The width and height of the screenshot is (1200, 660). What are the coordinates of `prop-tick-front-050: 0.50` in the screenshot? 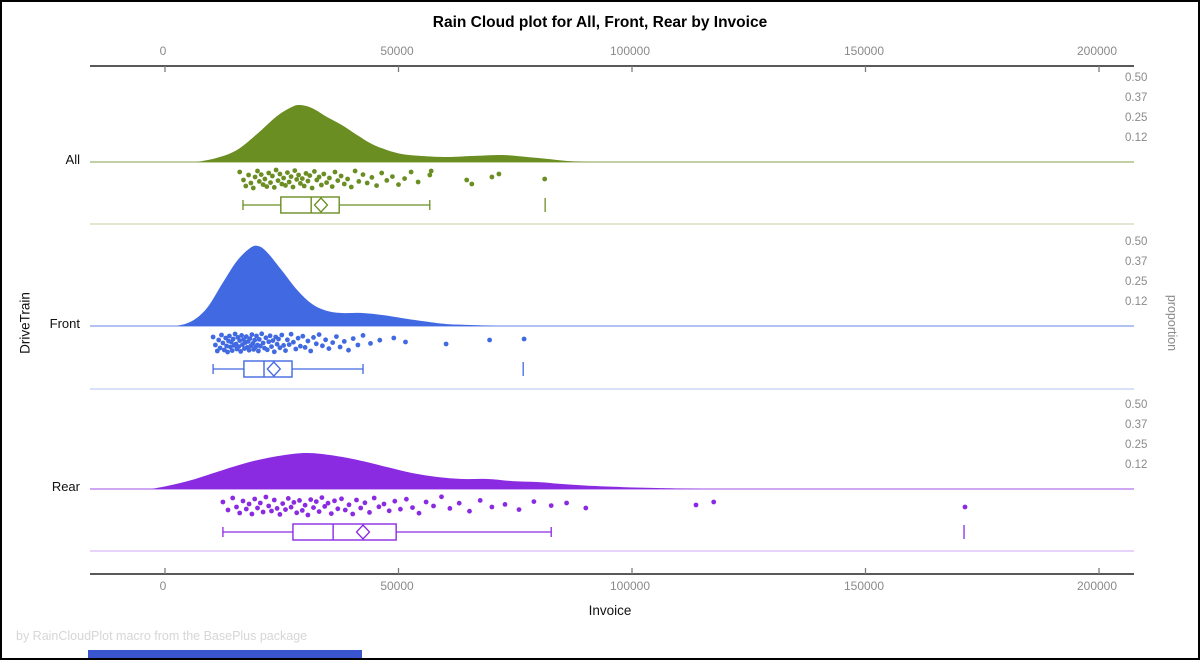 It's located at (1136, 242).